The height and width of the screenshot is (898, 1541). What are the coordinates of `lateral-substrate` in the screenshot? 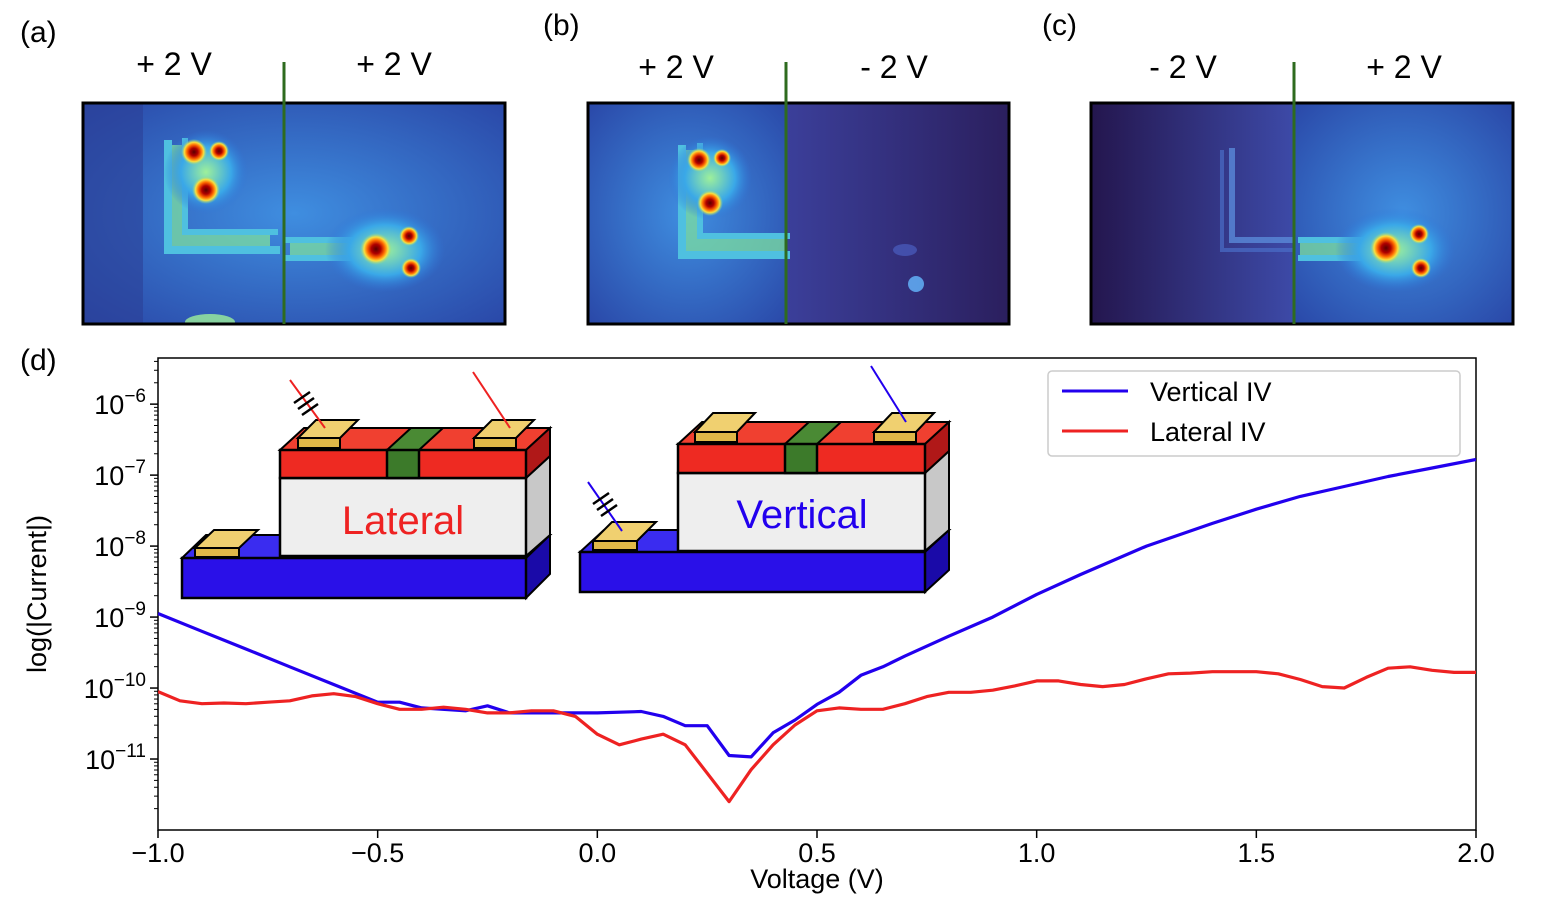 It's located at (354, 578).